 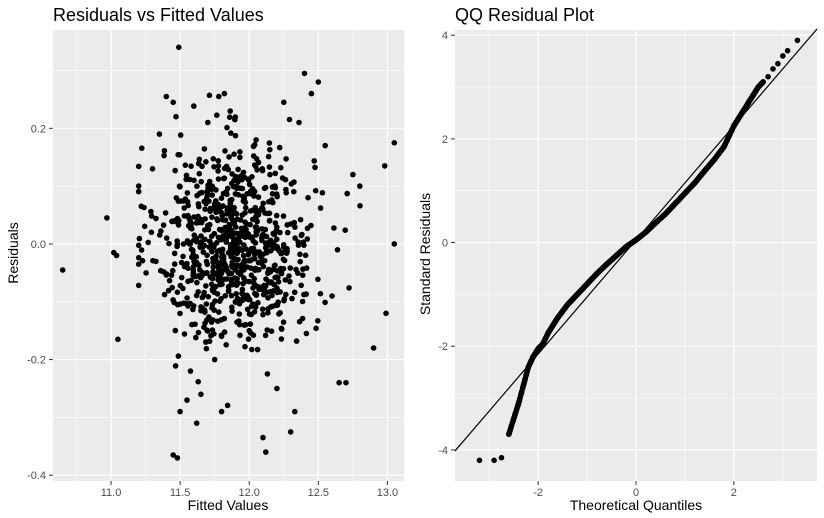 I want to click on y-tick-label: -0.2, so click(x=36, y=361).